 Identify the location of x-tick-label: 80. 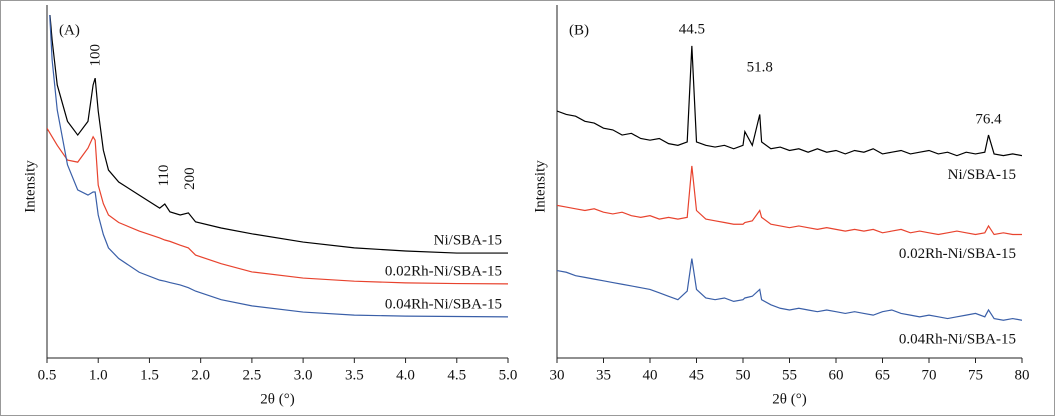
(1022, 375).